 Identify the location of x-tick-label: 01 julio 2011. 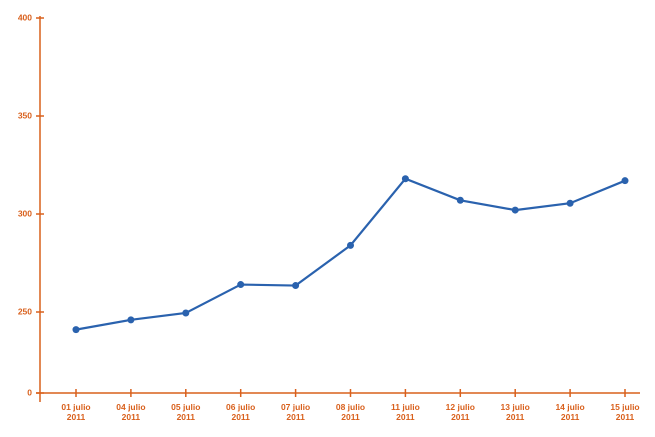
(75, 412).